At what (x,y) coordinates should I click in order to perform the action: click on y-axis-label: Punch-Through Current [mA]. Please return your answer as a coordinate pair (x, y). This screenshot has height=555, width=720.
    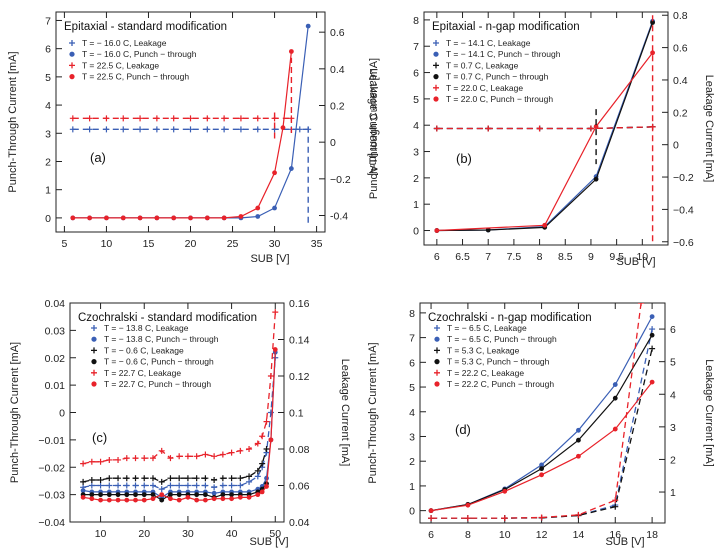
    Looking at the image, I should click on (374, 128).